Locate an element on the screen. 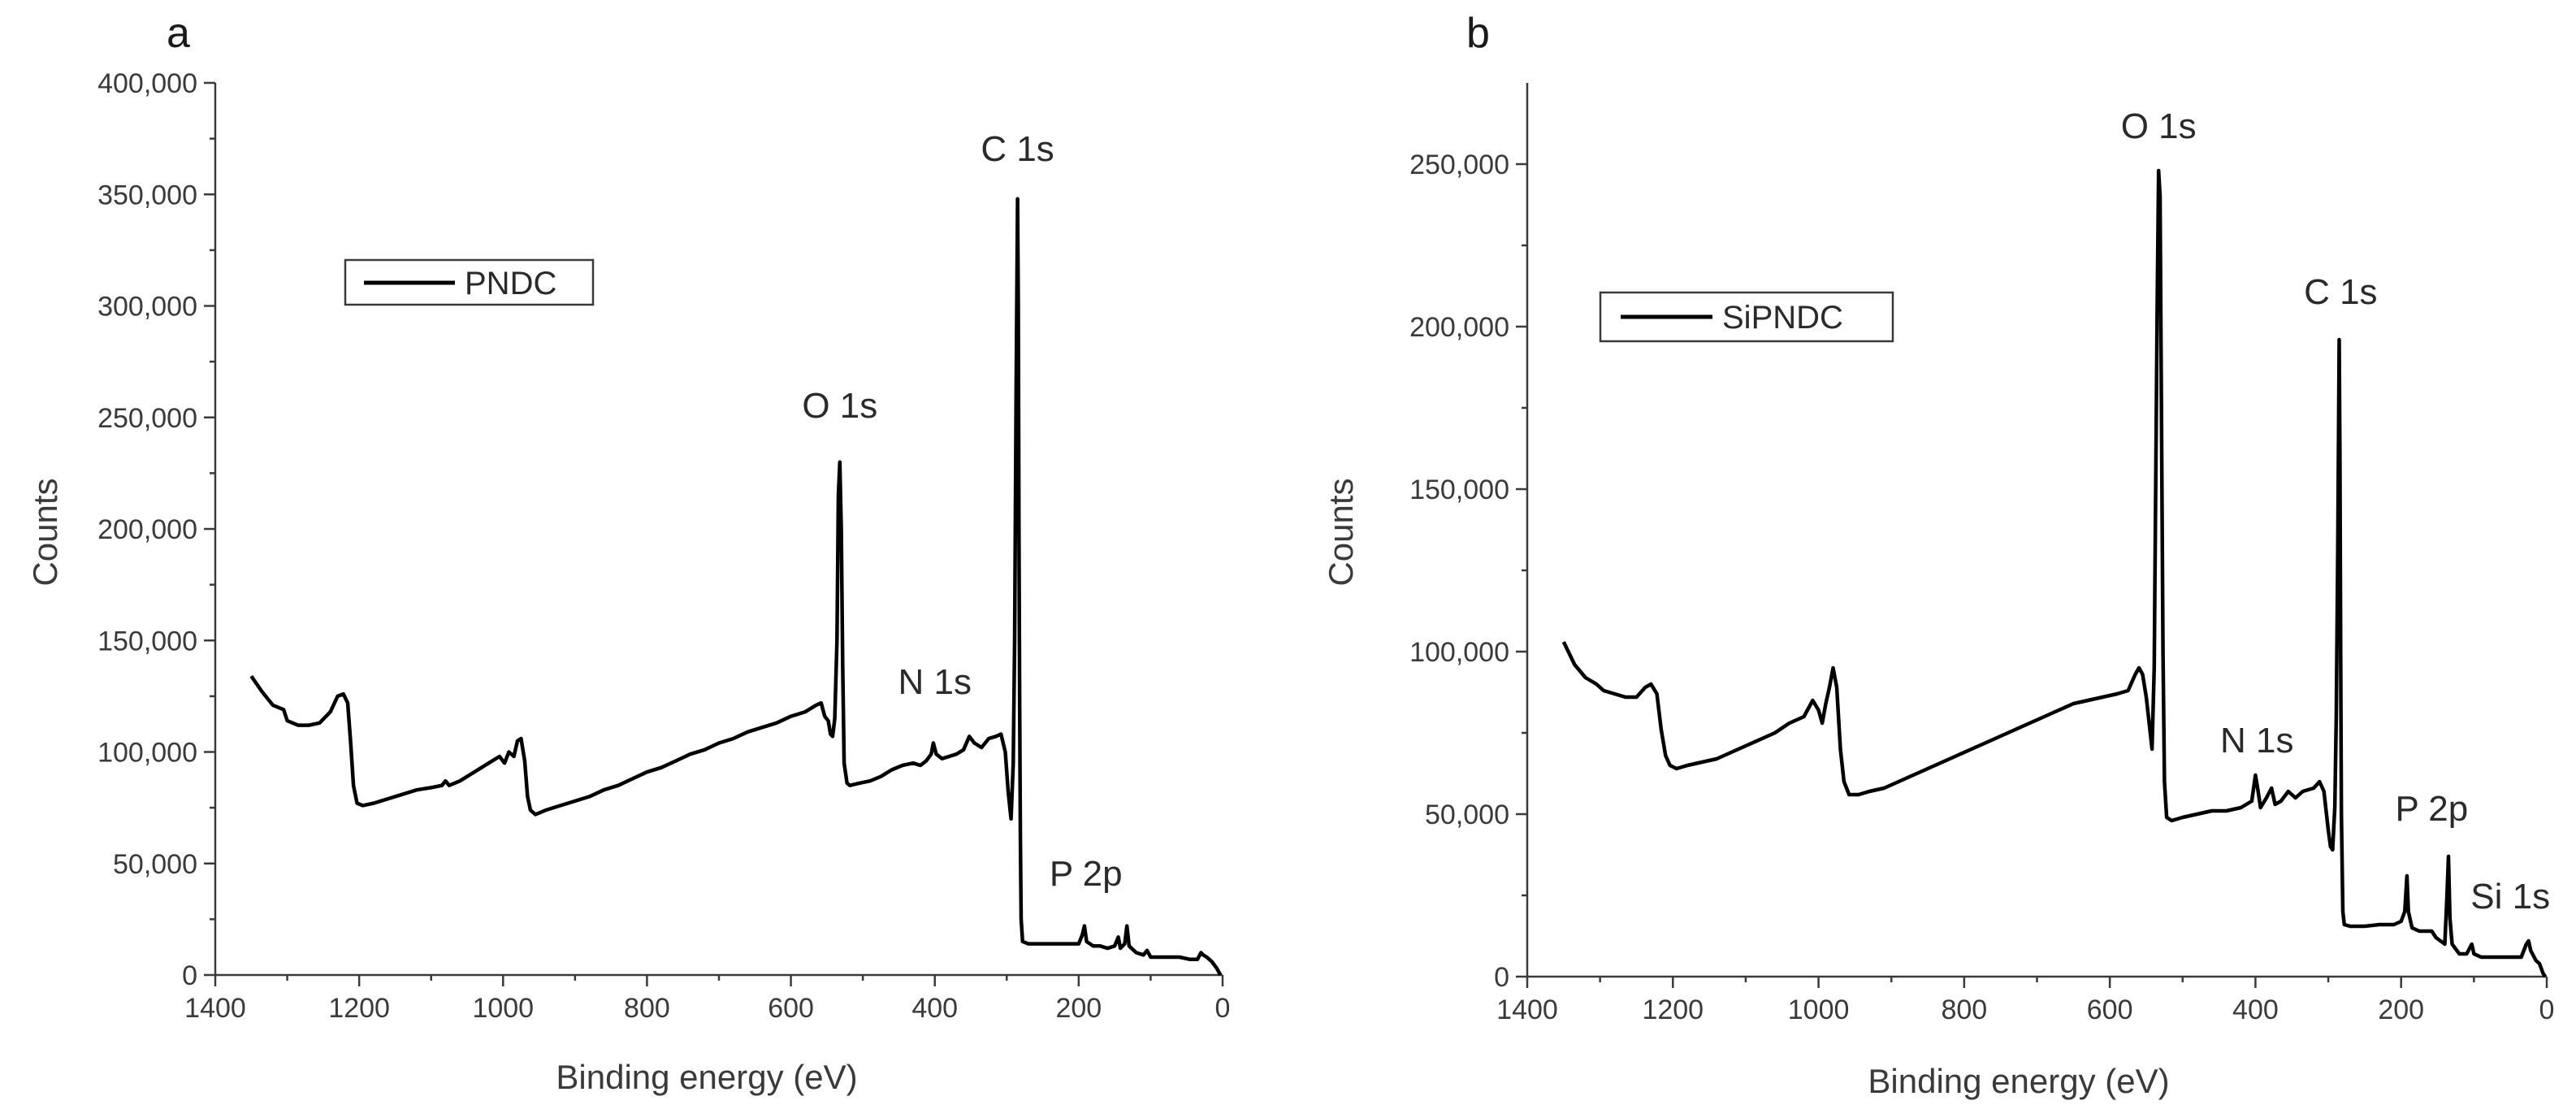 The width and height of the screenshot is (2576, 1118). x-tick-label-b: 1400 is located at coordinates (1527, 1010).